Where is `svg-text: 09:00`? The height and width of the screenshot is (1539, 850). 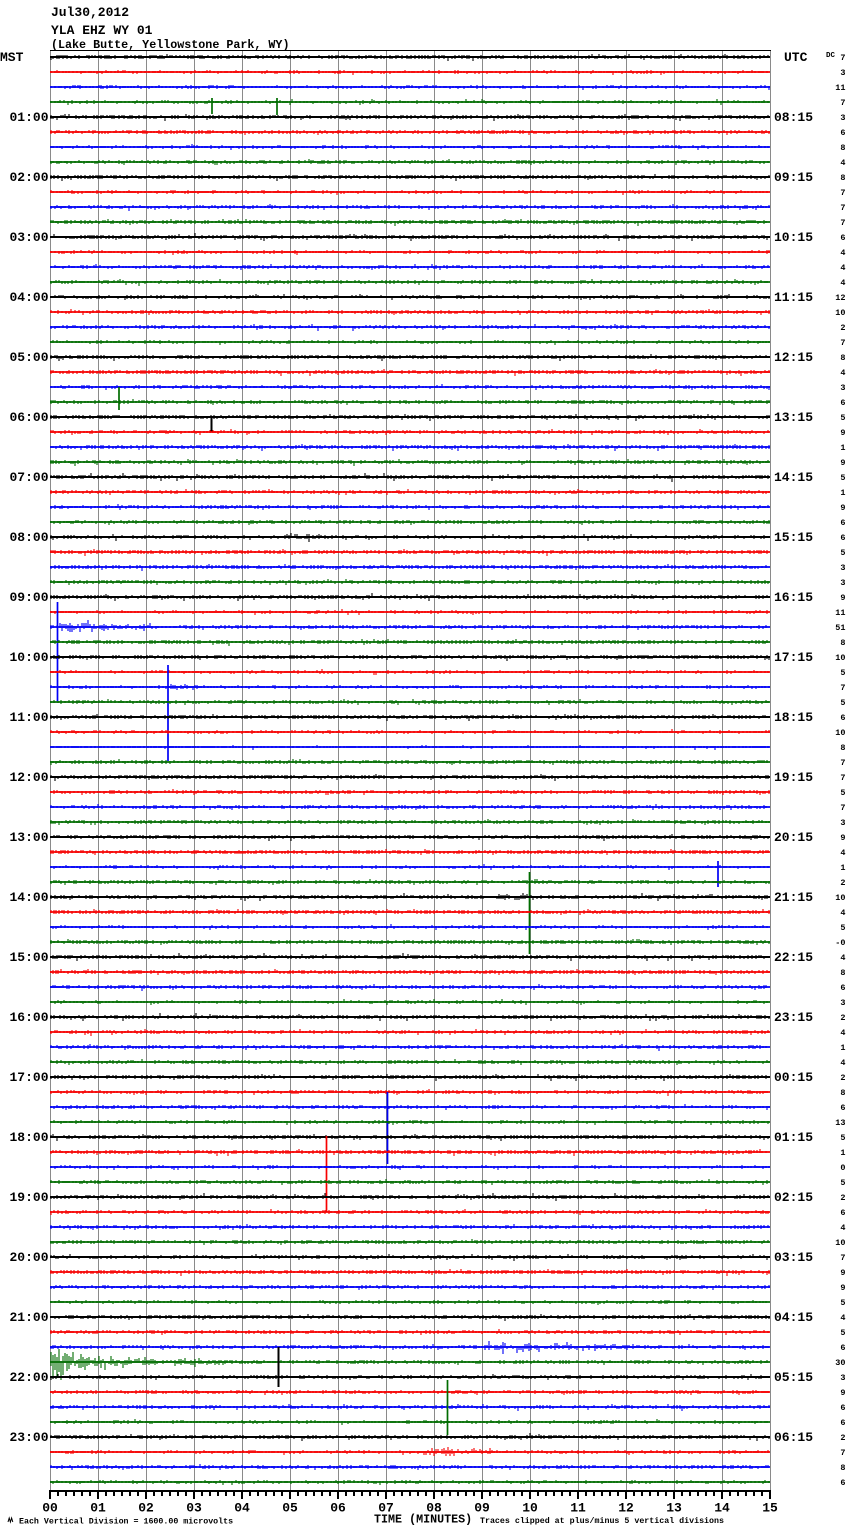 svg-text: 09:00 is located at coordinates (28, 597).